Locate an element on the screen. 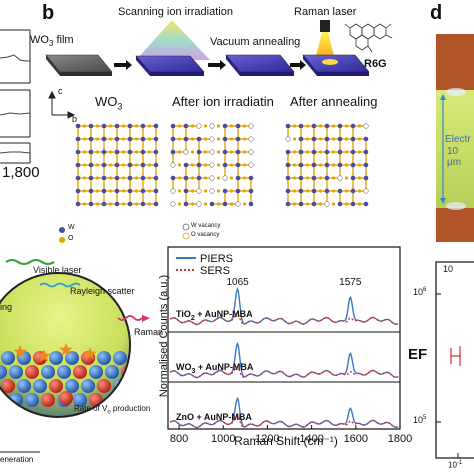 The height and width of the screenshot is (474, 474). step-label-raman: Raman laser is located at coordinates (325, 12).